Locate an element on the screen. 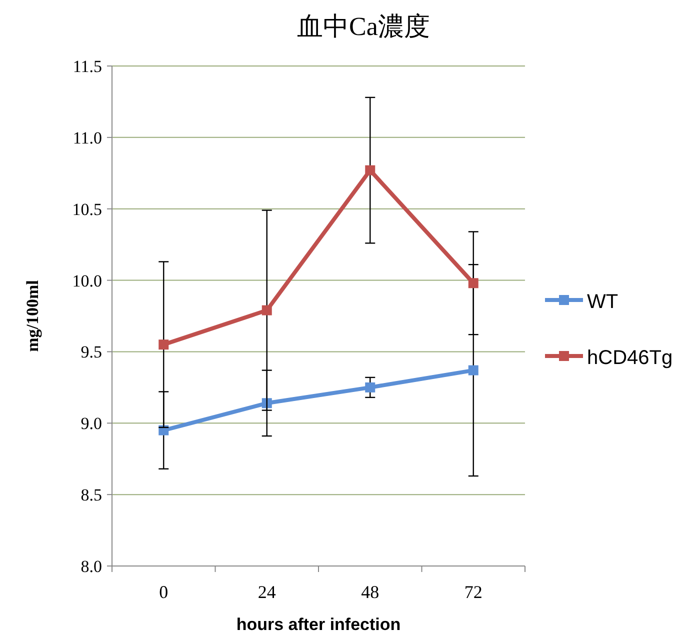 The width and height of the screenshot is (691, 641). x-tick-label: 0 is located at coordinates (163, 592).